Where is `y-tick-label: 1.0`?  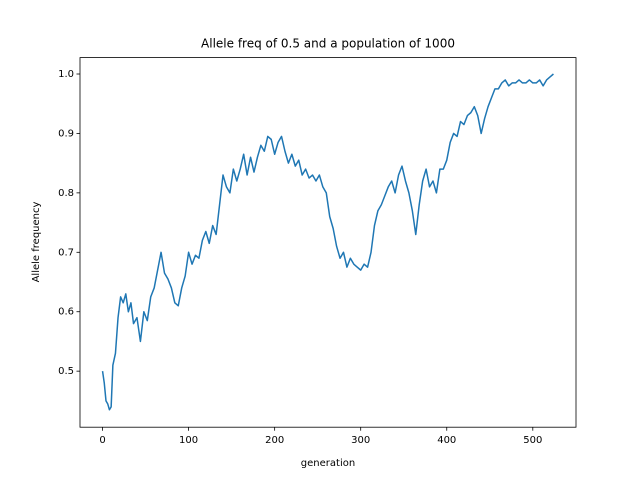
y-tick-label: 1.0 is located at coordinates (66, 74).